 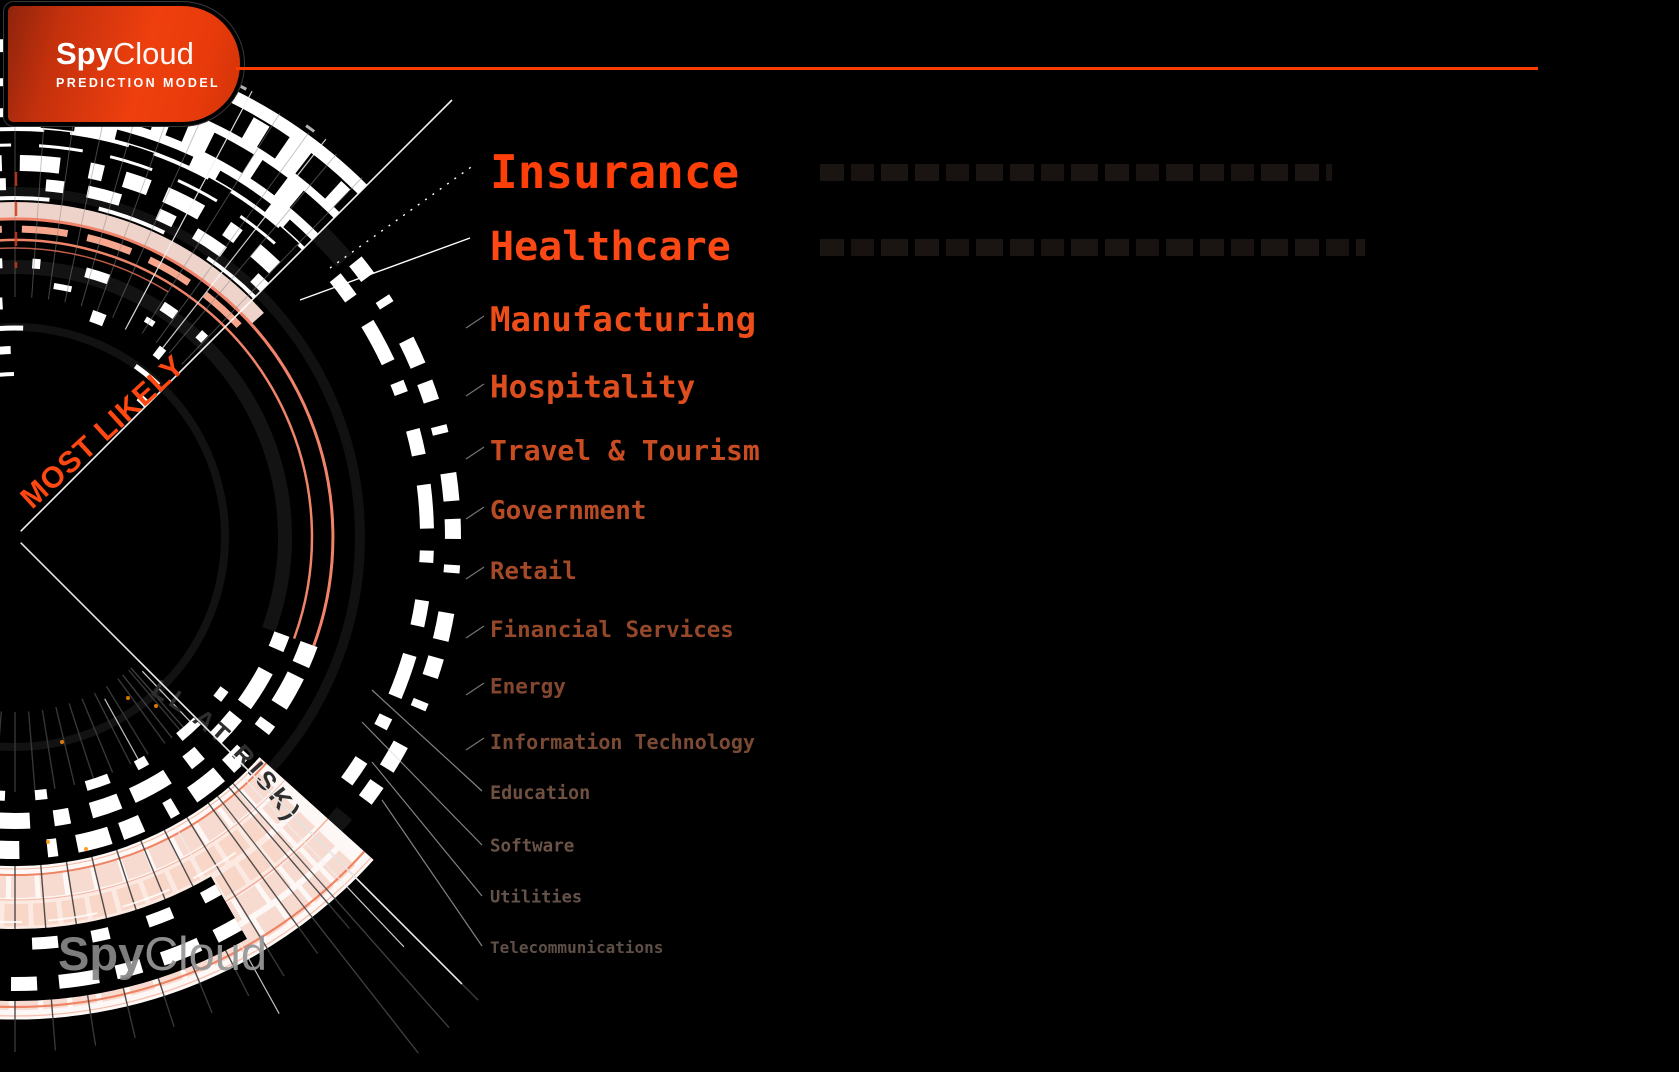 What do you see at coordinates (114, 537) in the screenshot?
I see `ghost-ring` at bounding box center [114, 537].